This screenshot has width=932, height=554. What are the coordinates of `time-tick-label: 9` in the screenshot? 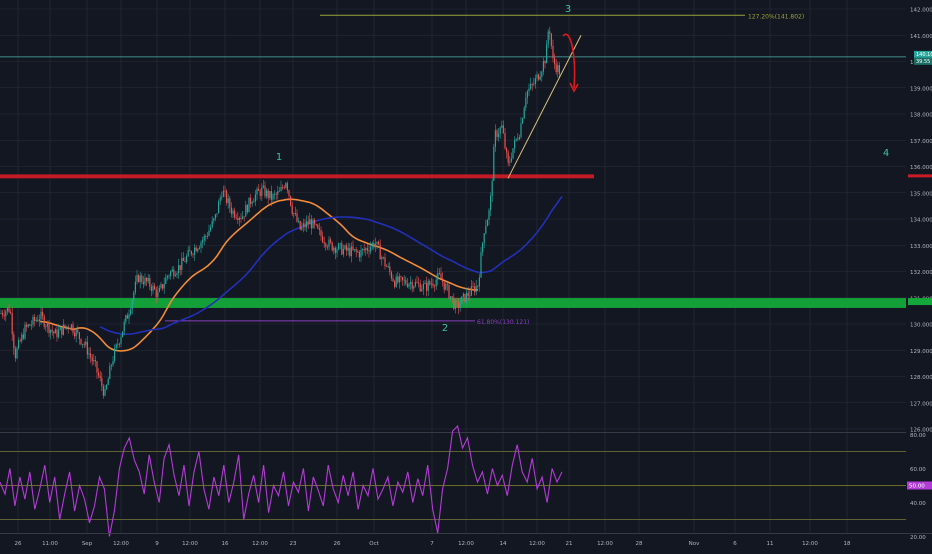 It's located at (157, 544).